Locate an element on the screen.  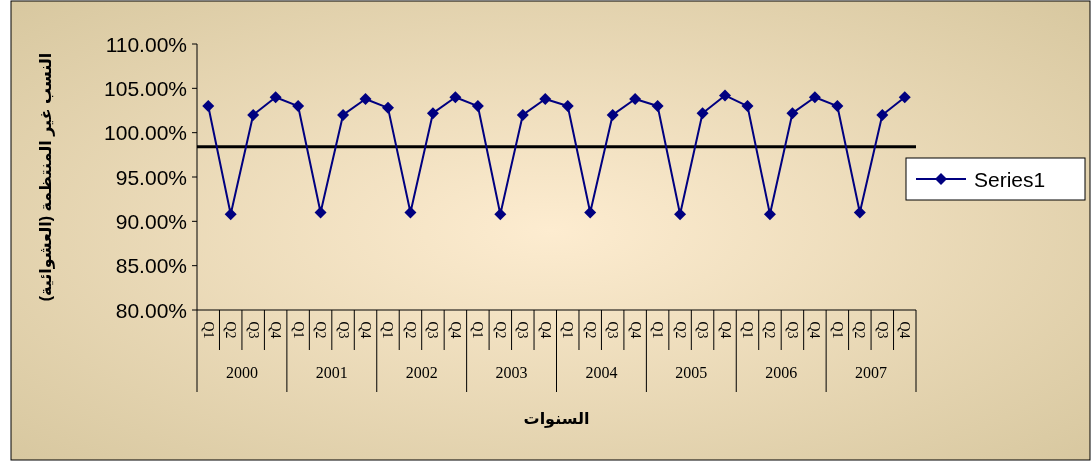
text: 2005 is located at coordinates (691, 372).